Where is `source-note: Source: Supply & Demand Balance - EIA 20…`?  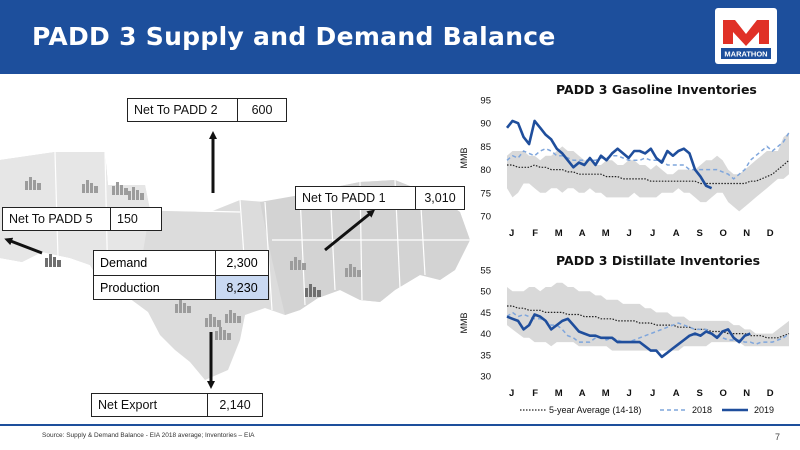
source-note: Source: Supply & Demand Balance - EIA 20… is located at coordinates (148, 435).